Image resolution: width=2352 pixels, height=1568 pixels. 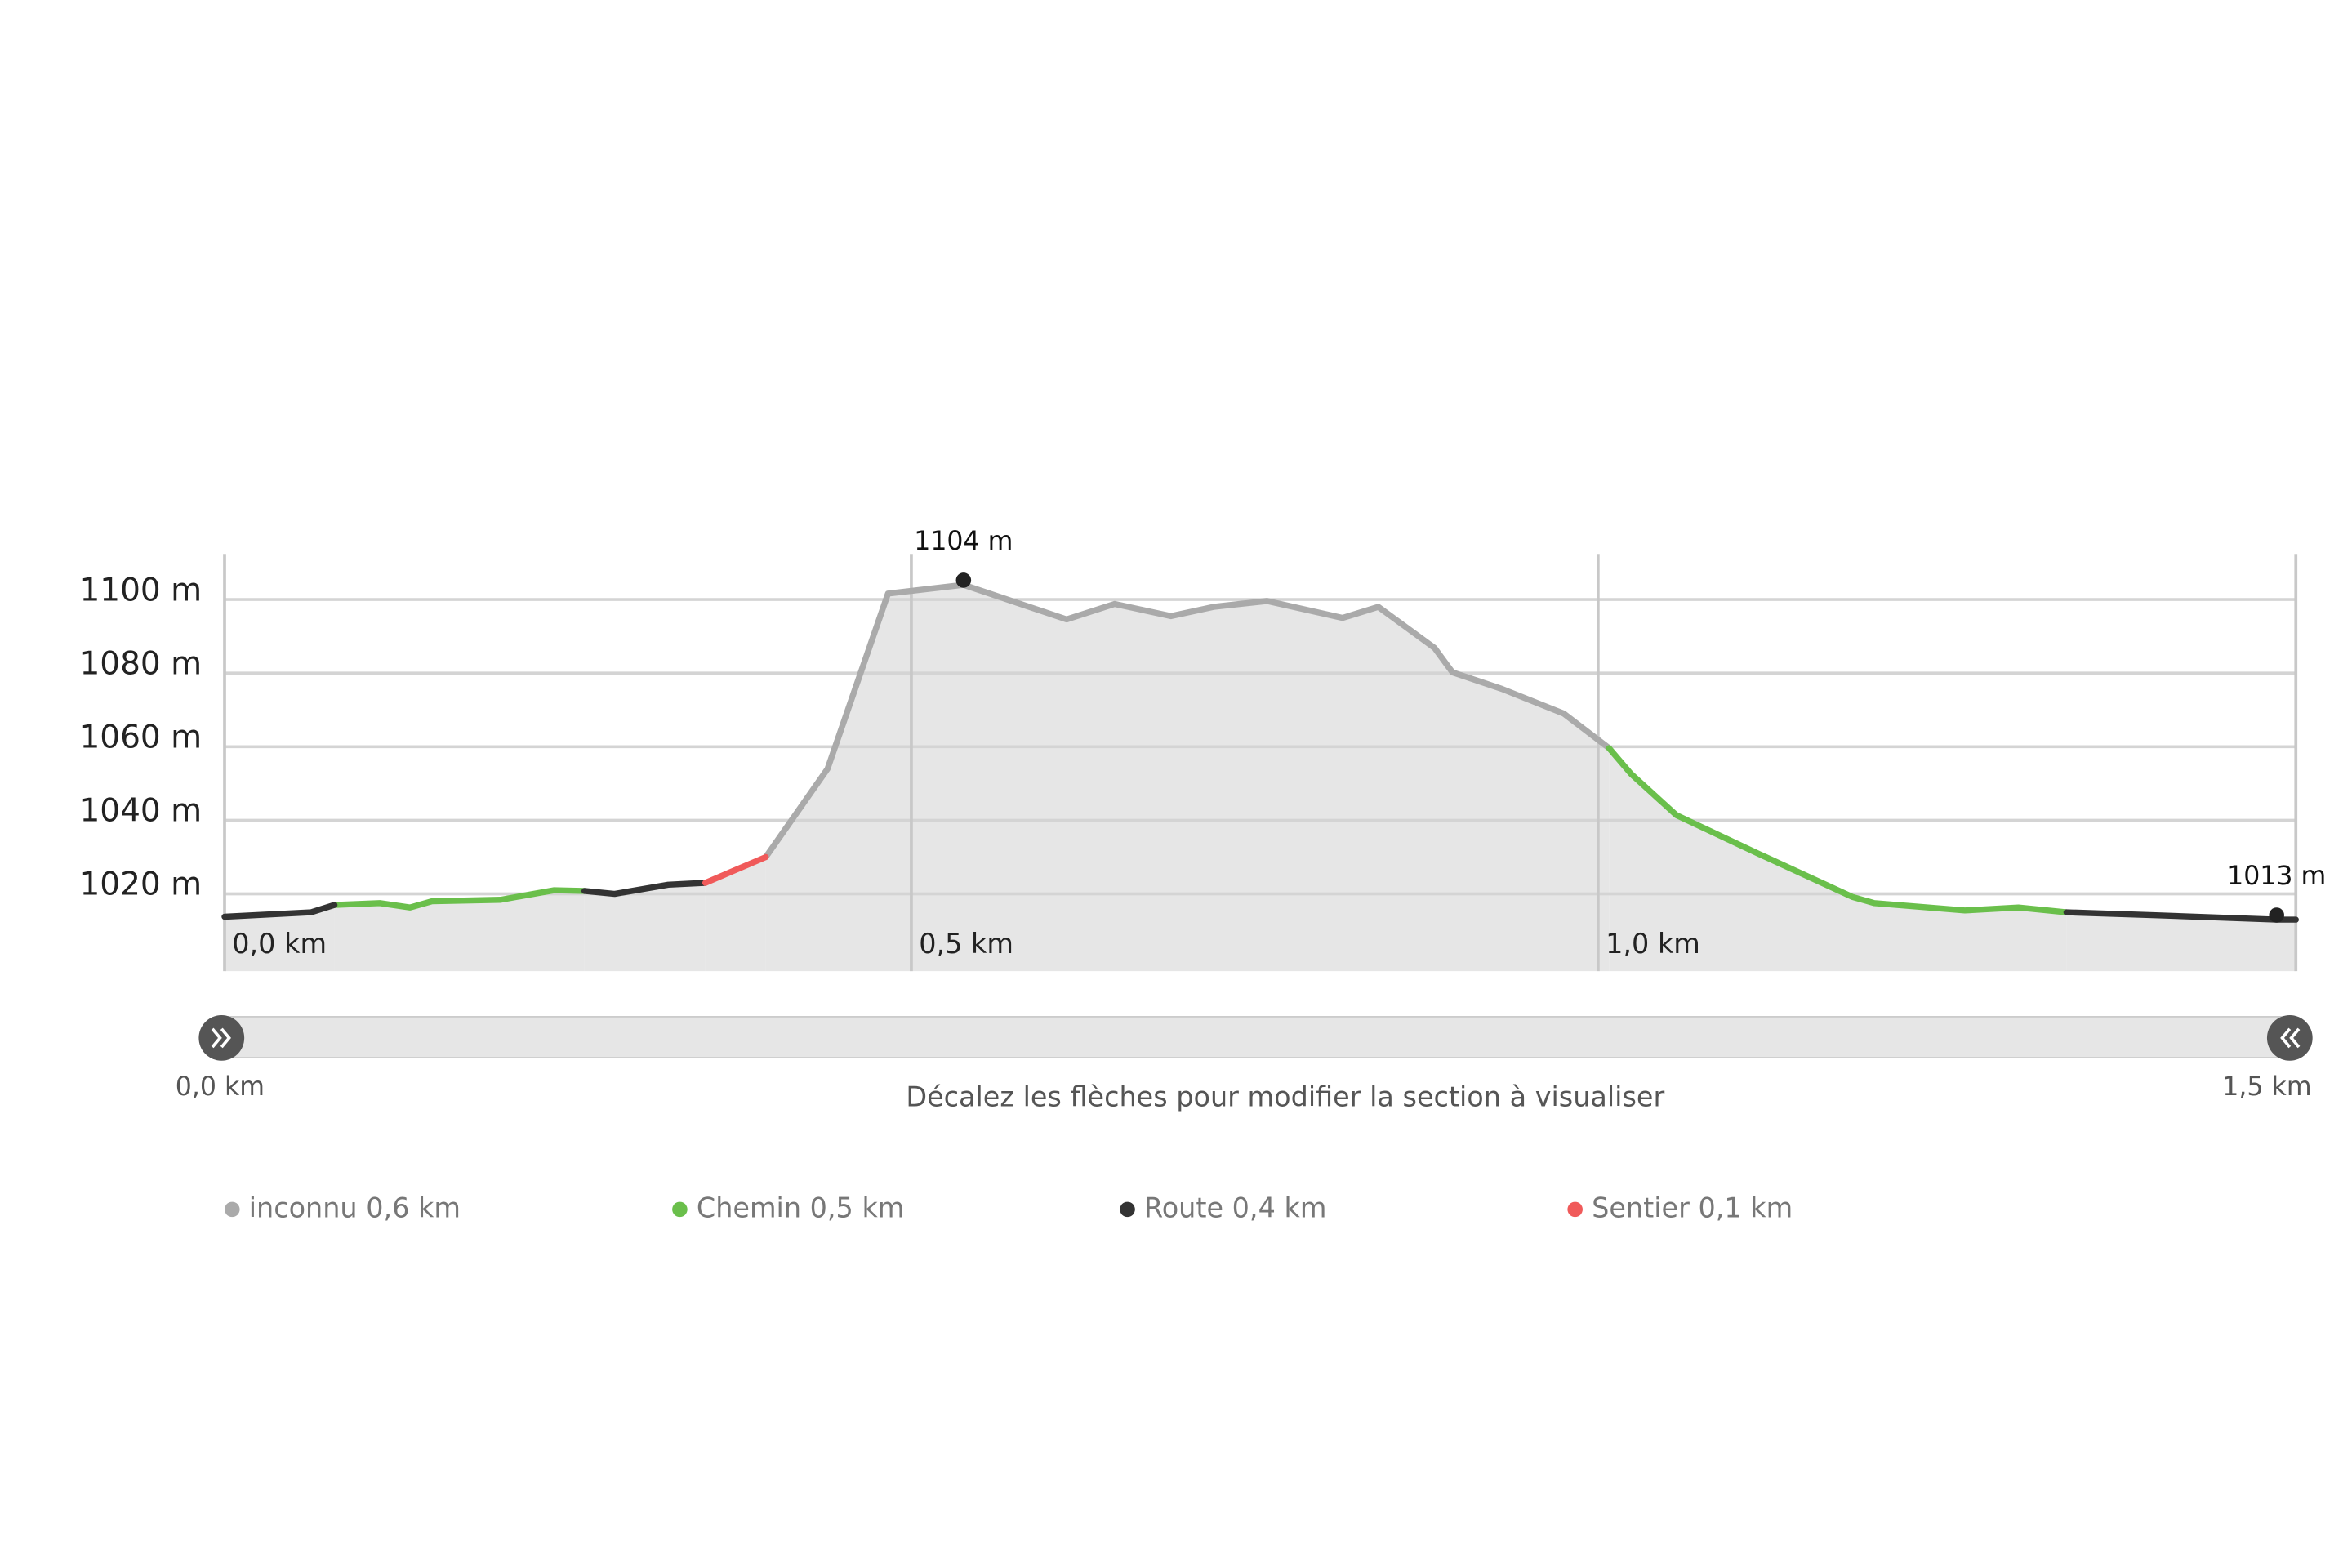 I want to click on annotation-label: 1104 m, so click(x=963, y=541).